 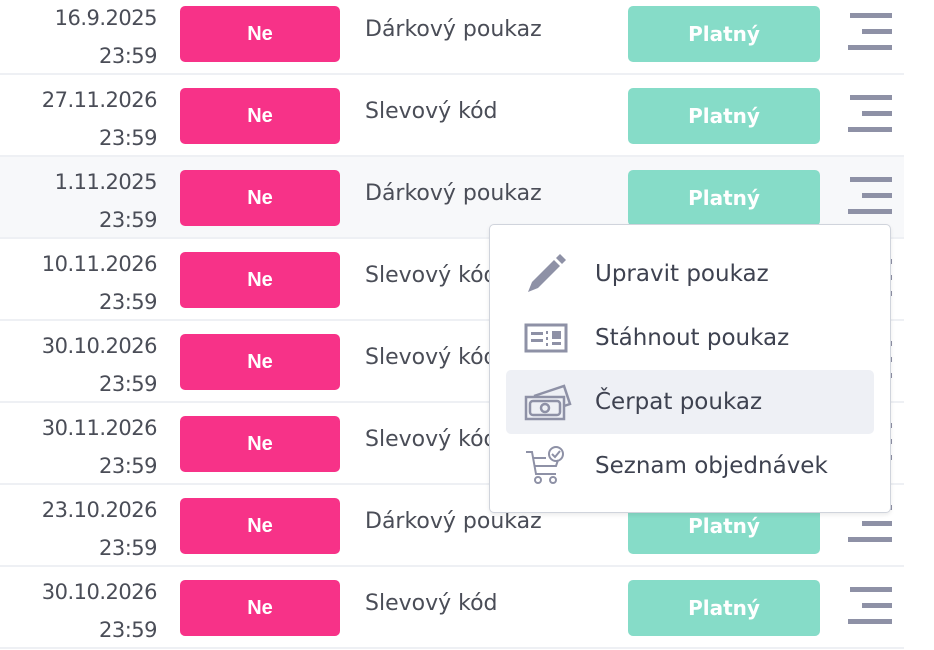 I want to click on table-row: 27.11.2026 23:59 Ne Slevový kód Platný, so click(x=452, y=116).